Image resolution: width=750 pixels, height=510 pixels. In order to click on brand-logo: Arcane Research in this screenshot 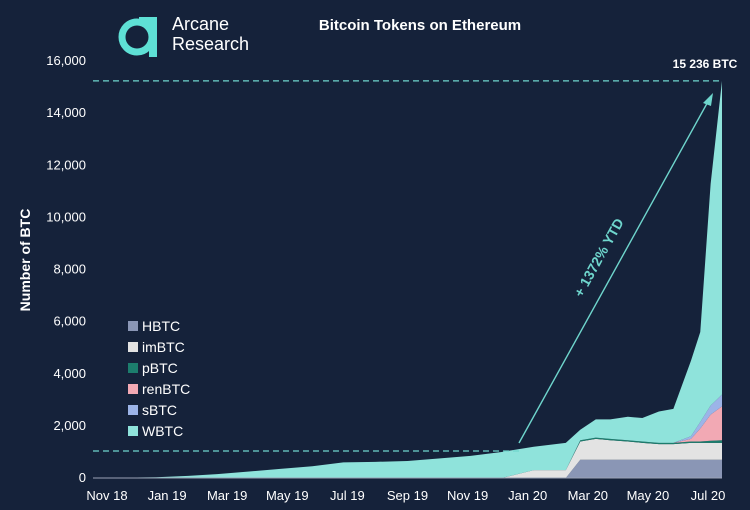, I will do `click(183, 35)`.